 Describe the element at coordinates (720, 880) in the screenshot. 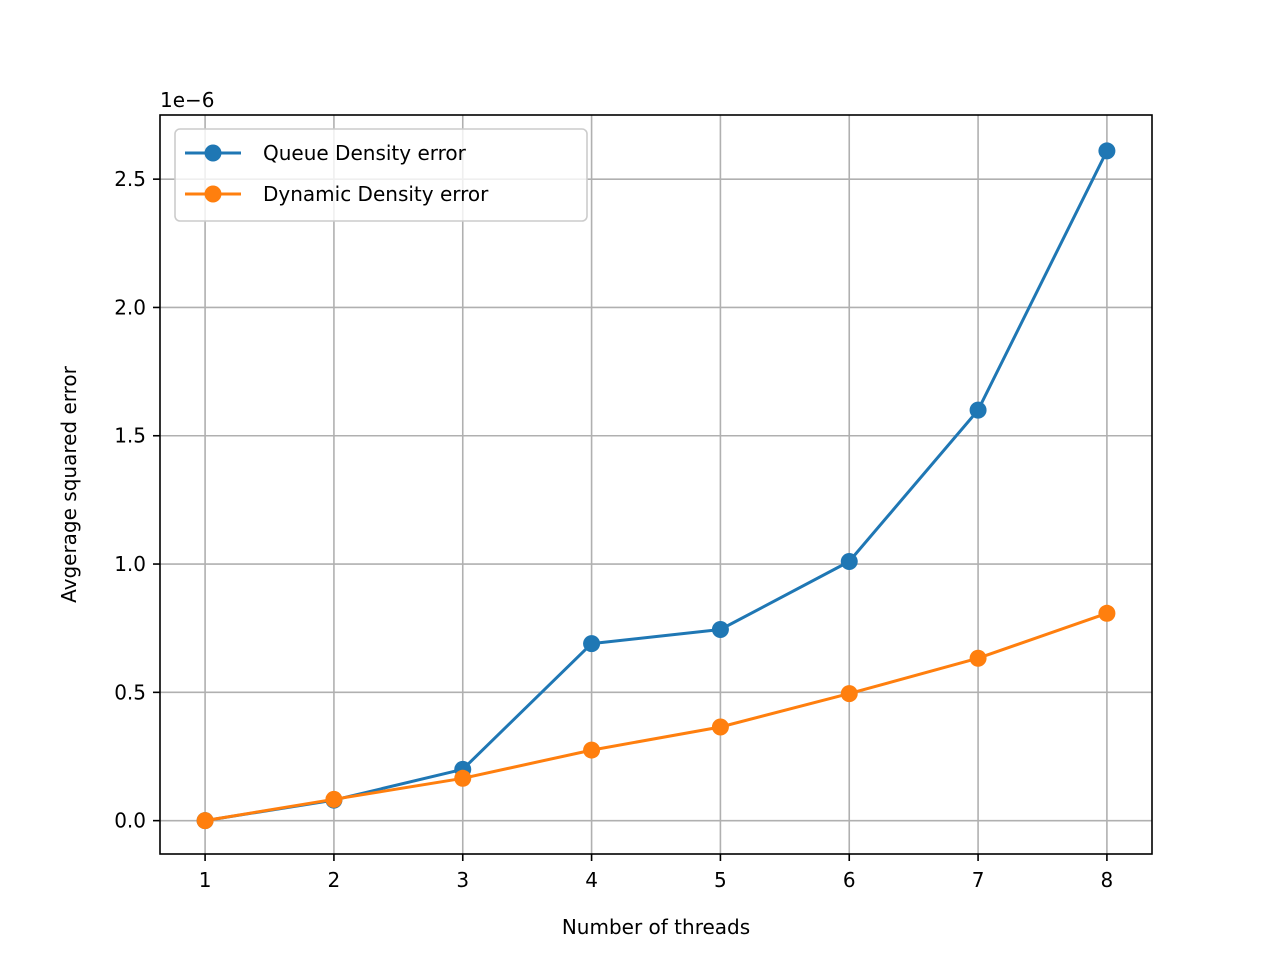

I see `x-tick-label: 5` at that location.